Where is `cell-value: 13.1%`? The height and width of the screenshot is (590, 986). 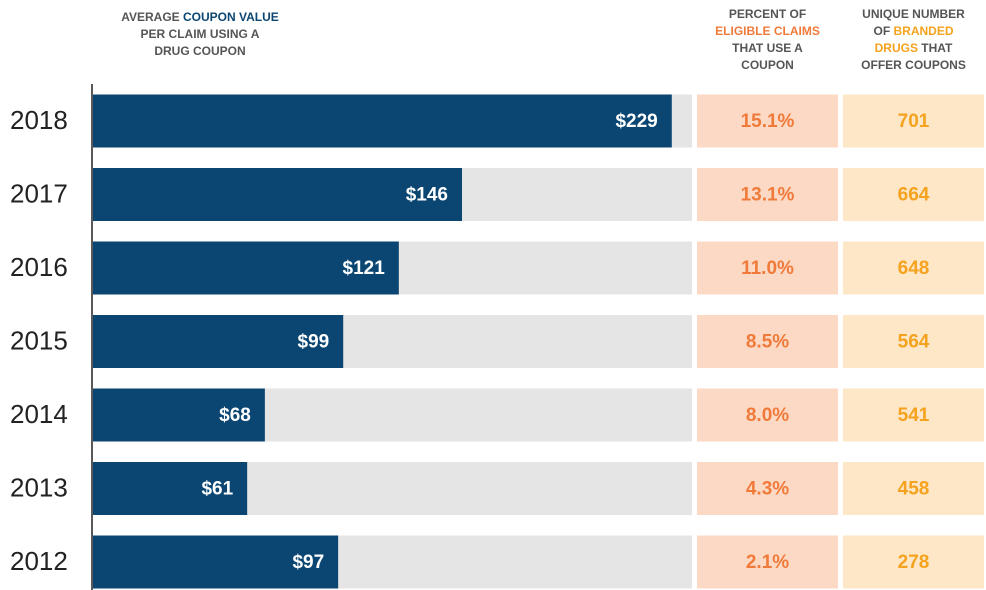 cell-value: 13.1% is located at coordinates (768, 195).